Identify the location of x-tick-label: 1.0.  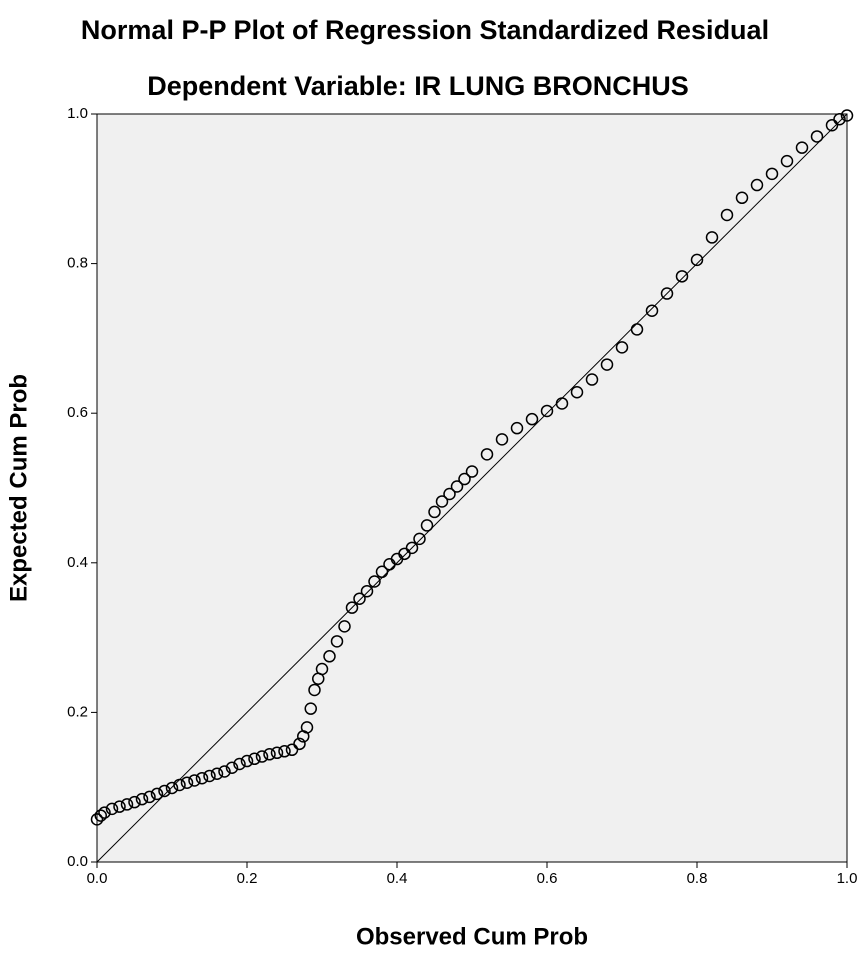
(847, 878).